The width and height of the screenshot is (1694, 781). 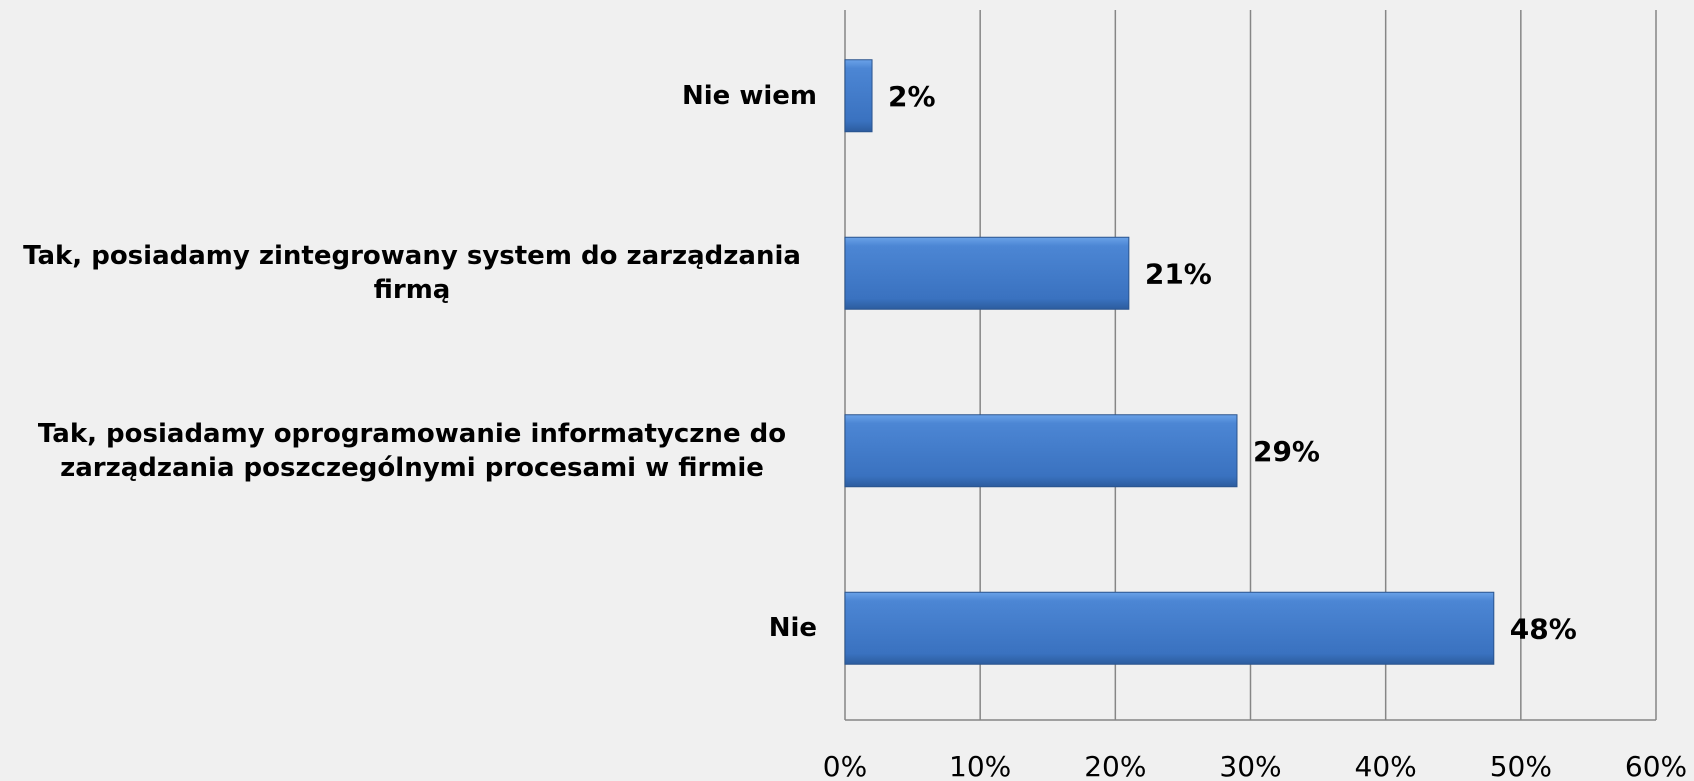 What do you see at coordinates (845, 765) in the screenshot?
I see `x-tick-label: 0%` at bounding box center [845, 765].